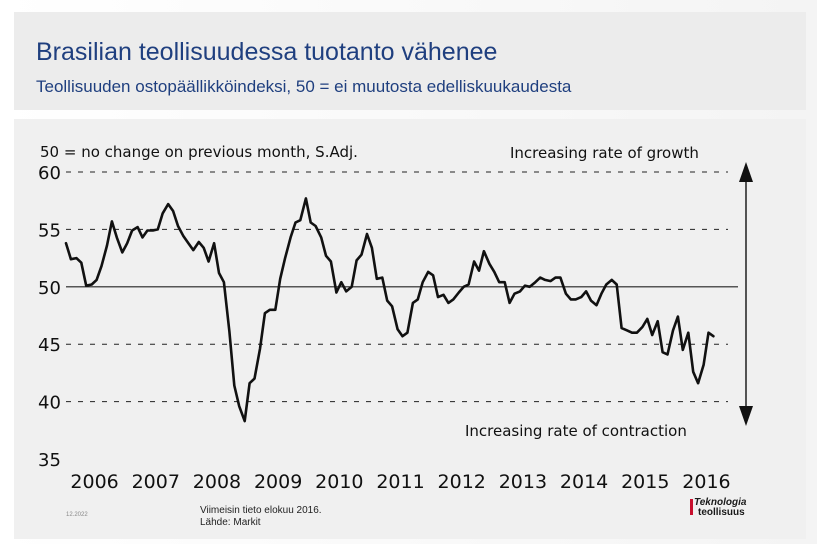 Image resolution: width=817 pixels, height=544 pixels. I want to click on x-tick-label: 2011, so click(400, 482).